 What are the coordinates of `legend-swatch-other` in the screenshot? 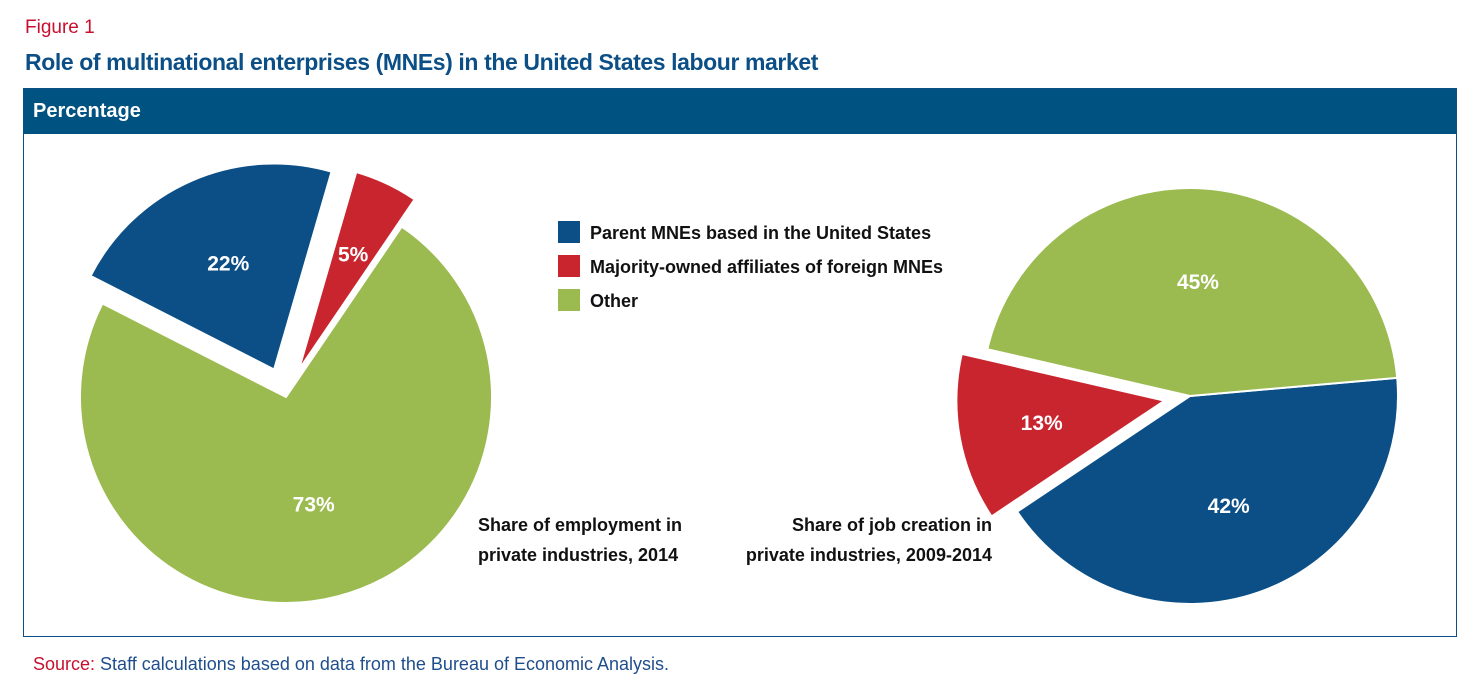 It's located at (569, 300).